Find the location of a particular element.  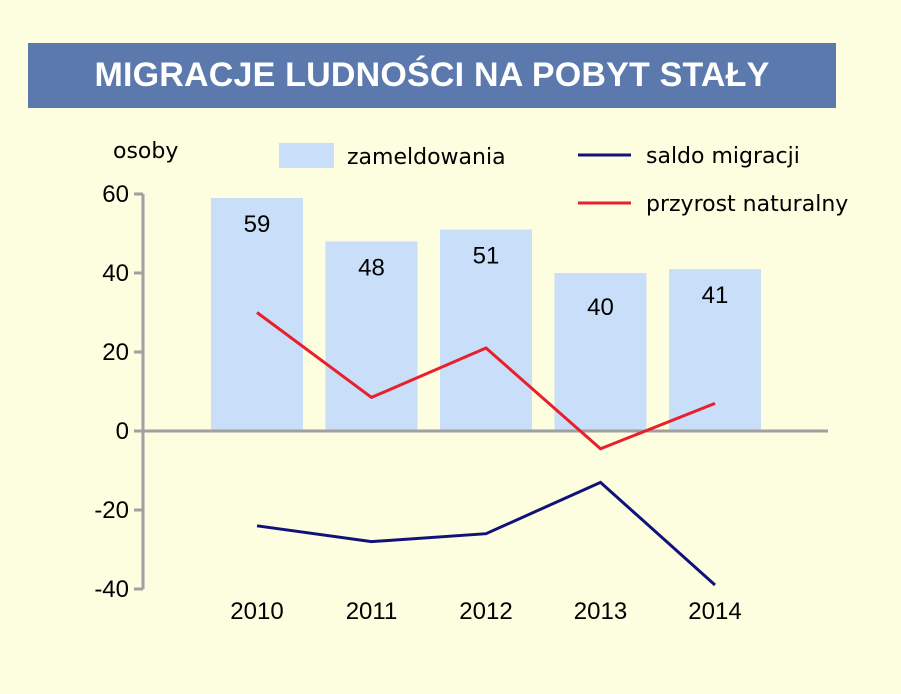

chart-title: MIGRACJE LUDNOŚCI NA POBYT STAŁY is located at coordinates (432, 75).